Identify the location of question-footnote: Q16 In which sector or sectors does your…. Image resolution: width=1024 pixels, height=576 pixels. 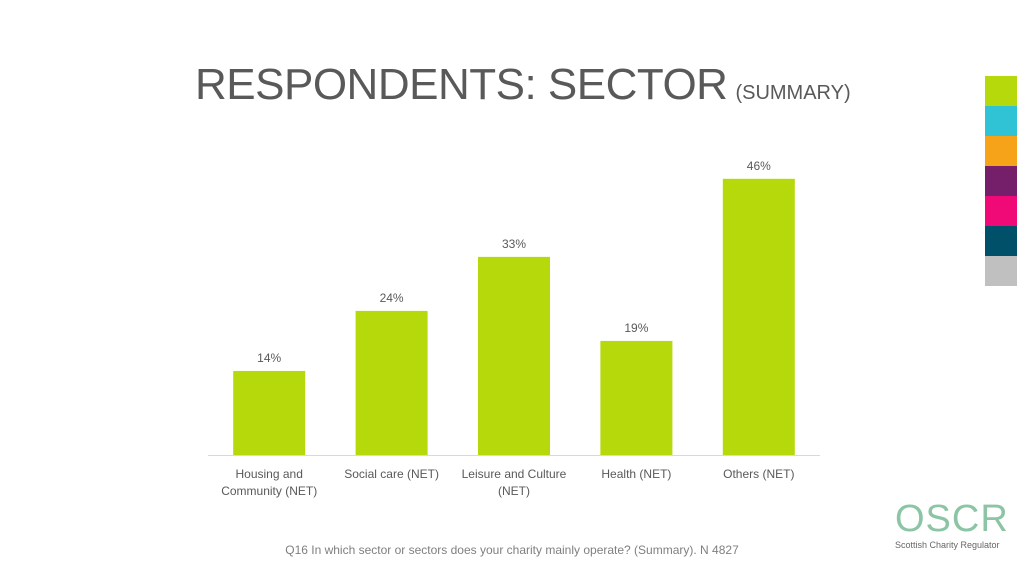
(512, 550).